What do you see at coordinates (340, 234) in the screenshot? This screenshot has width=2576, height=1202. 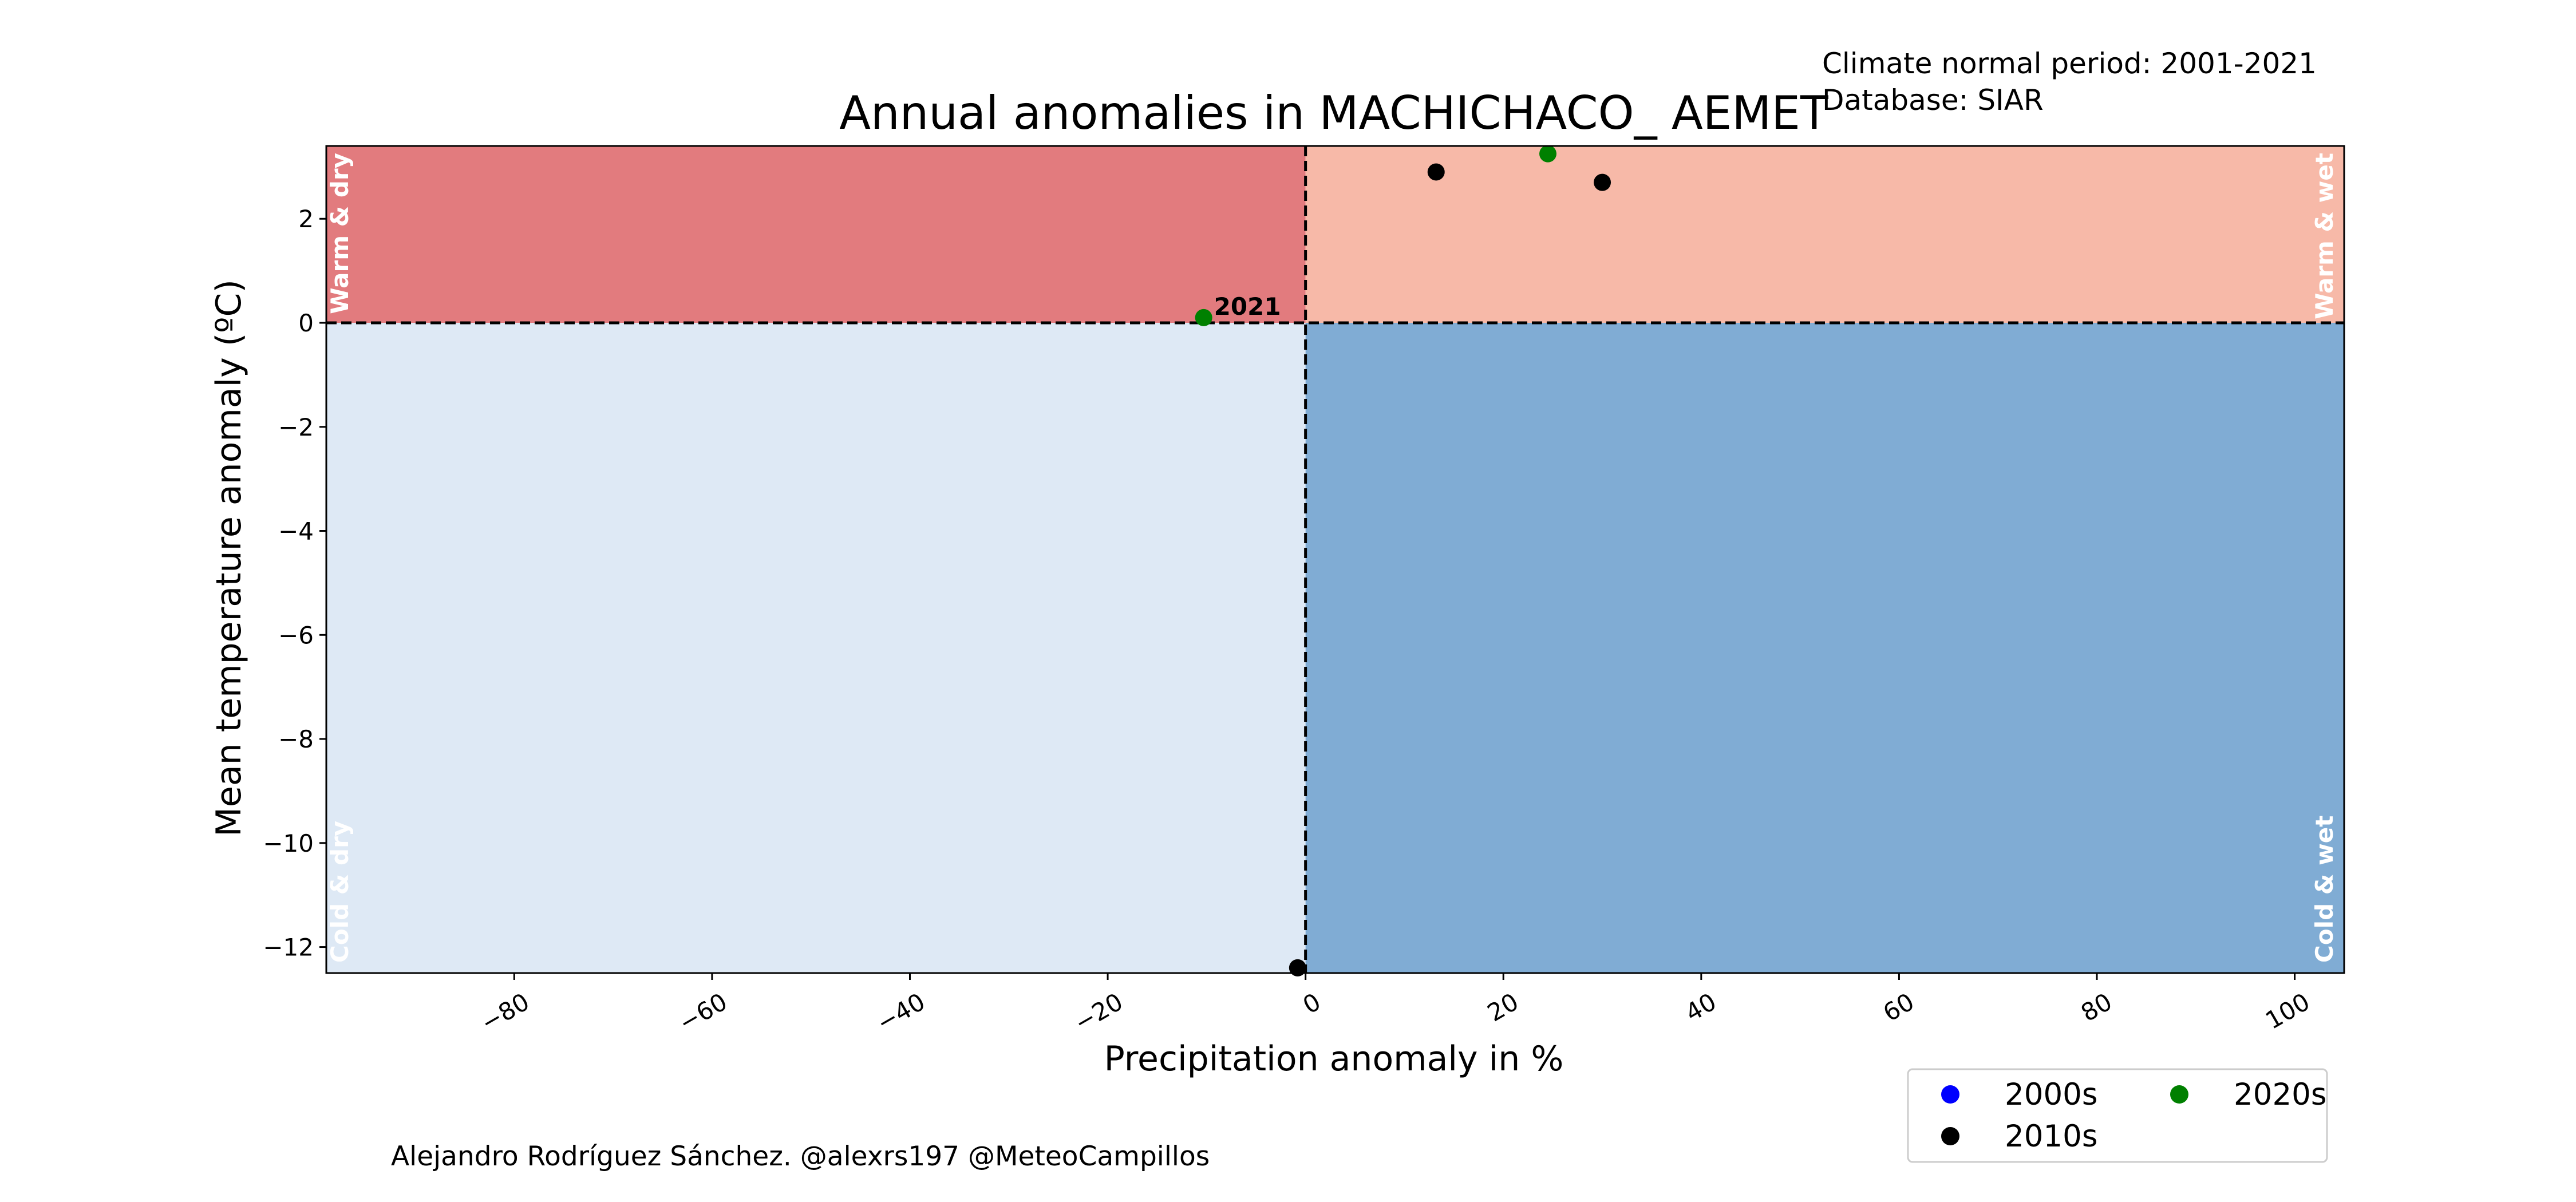 I see `quadrant-label-warm-and-dry: Warm & dry` at bounding box center [340, 234].